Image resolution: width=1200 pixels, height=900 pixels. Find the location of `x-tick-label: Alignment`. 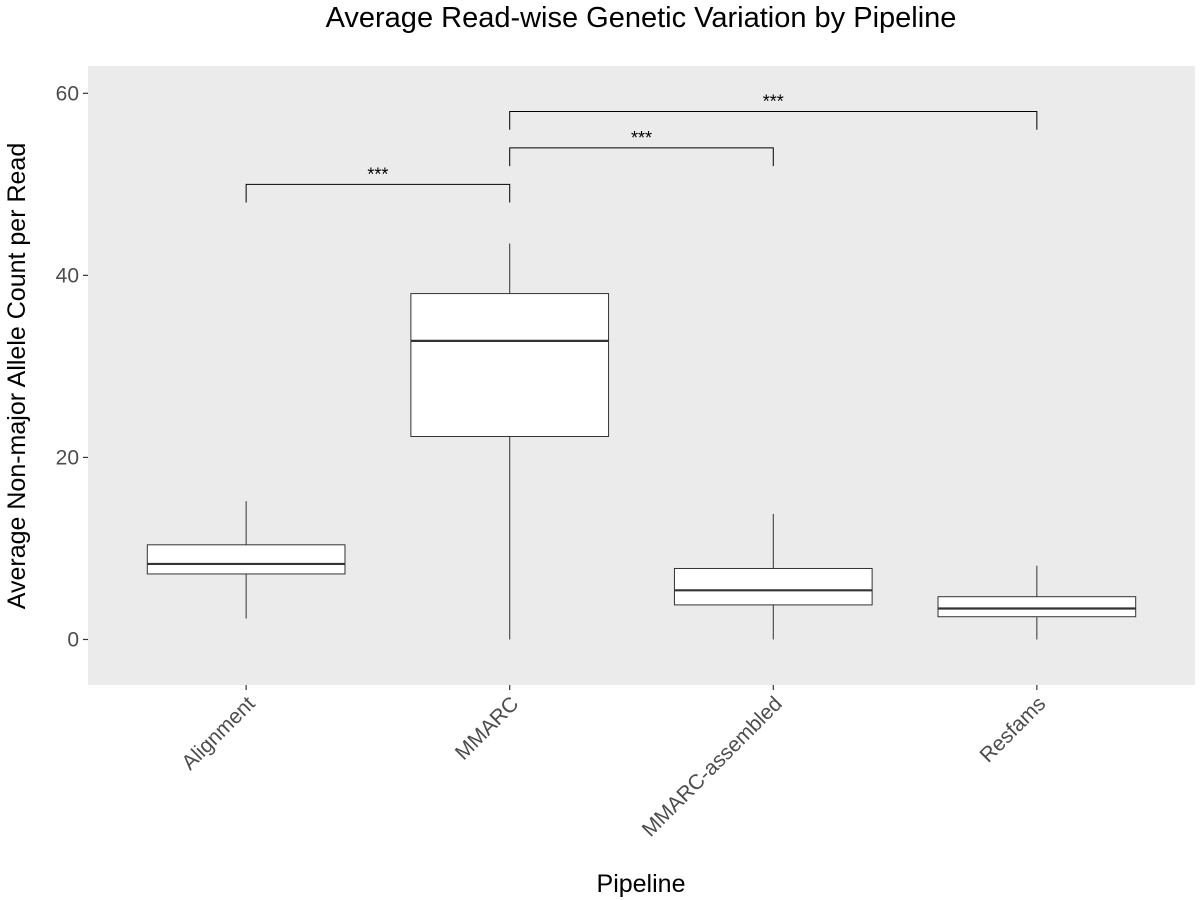

x-tick-label: Alignment is located at coordinates (218, 733).